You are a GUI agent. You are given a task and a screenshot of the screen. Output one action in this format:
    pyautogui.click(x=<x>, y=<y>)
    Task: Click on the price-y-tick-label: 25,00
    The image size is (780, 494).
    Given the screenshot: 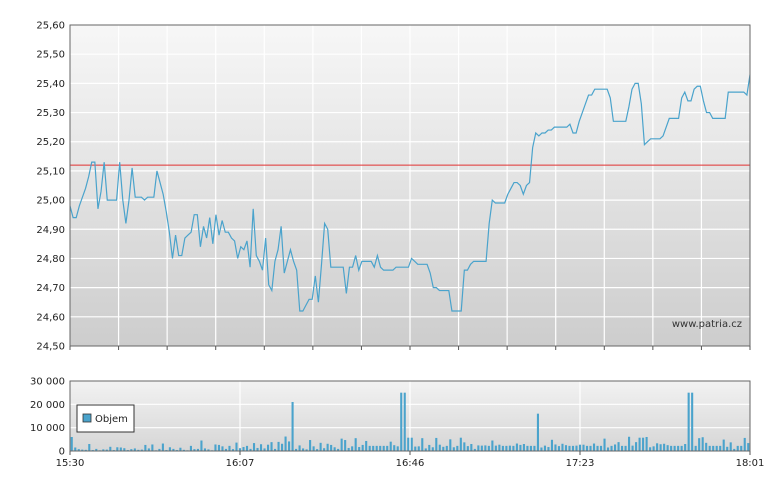 What is the action you would take?
    pyautogui.click(x=50, y=201)
    